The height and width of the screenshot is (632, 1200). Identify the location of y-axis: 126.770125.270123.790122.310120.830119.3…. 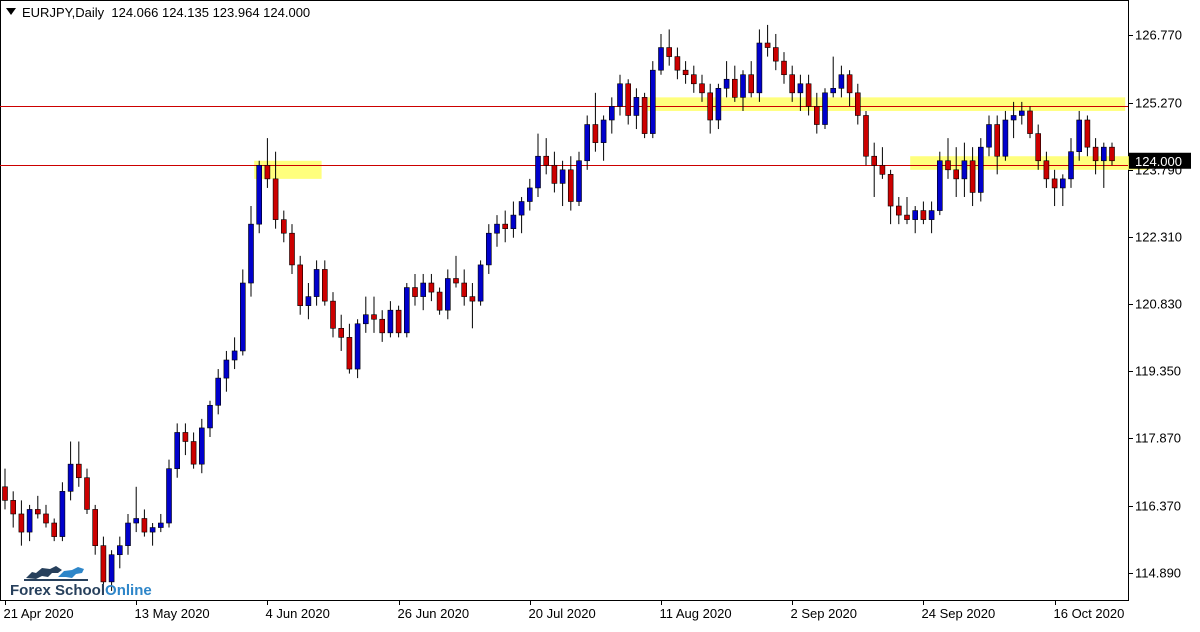
(1155, 304).